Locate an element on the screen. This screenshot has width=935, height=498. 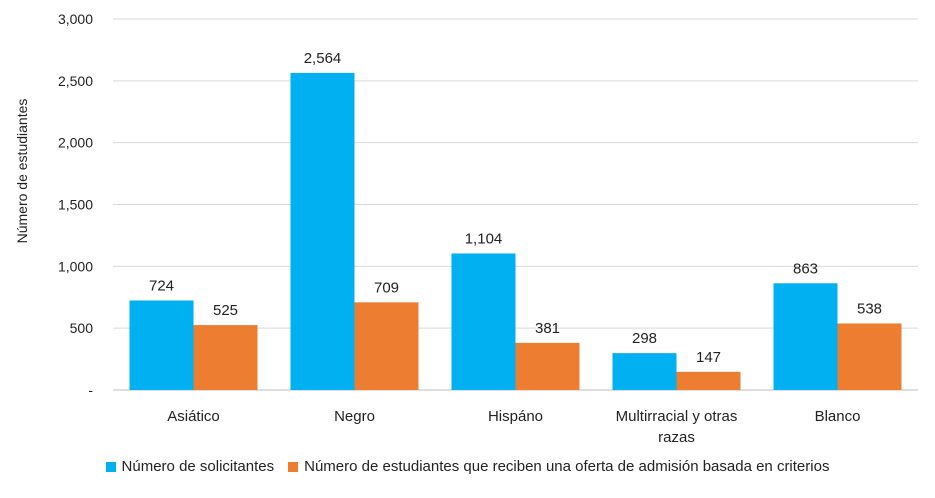
legend-swatch-offers is located at coordinates (293, 466).